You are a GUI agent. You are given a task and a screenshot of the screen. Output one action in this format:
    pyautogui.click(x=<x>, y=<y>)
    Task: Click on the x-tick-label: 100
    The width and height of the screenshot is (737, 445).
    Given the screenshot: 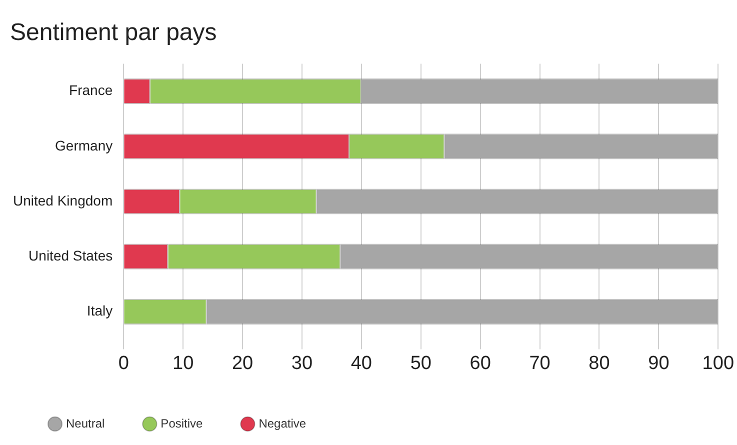 What is the action you would take?
    pyautogui.click(x=718, y=363)
    